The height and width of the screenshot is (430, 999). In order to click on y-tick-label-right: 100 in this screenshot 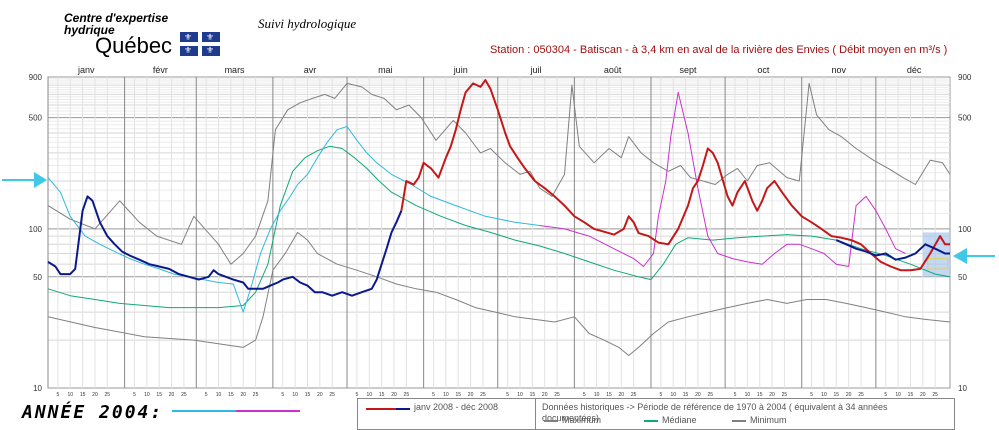, I will do `click(965, 229)`.